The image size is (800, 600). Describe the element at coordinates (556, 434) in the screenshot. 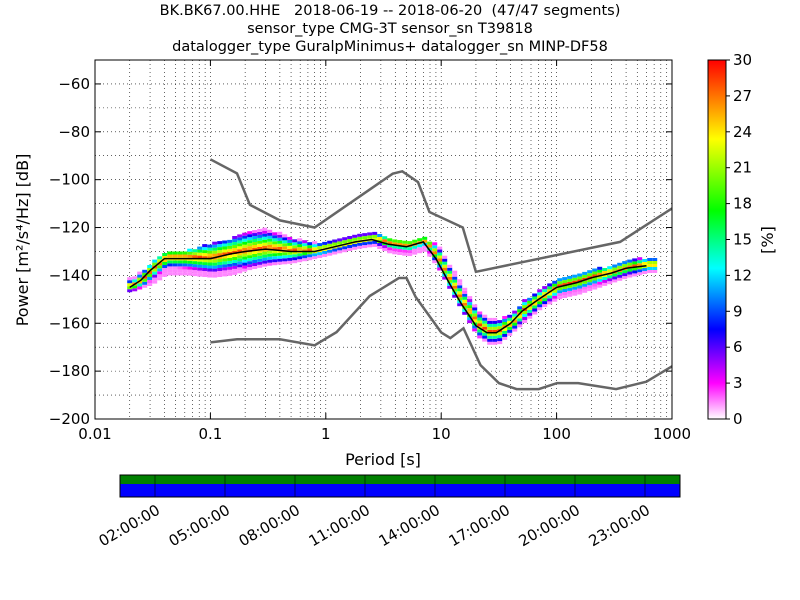

I see `x-tick-label: 100` at that location.